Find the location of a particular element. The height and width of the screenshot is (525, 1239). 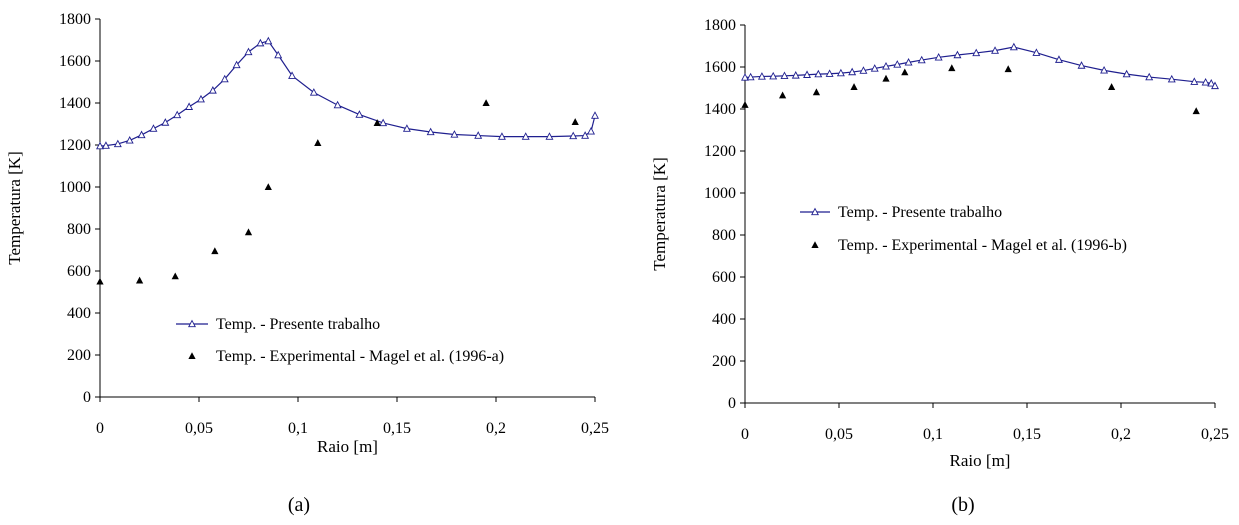

chart-a-y-tick-label: 600 is located at coordinates (79, 271).